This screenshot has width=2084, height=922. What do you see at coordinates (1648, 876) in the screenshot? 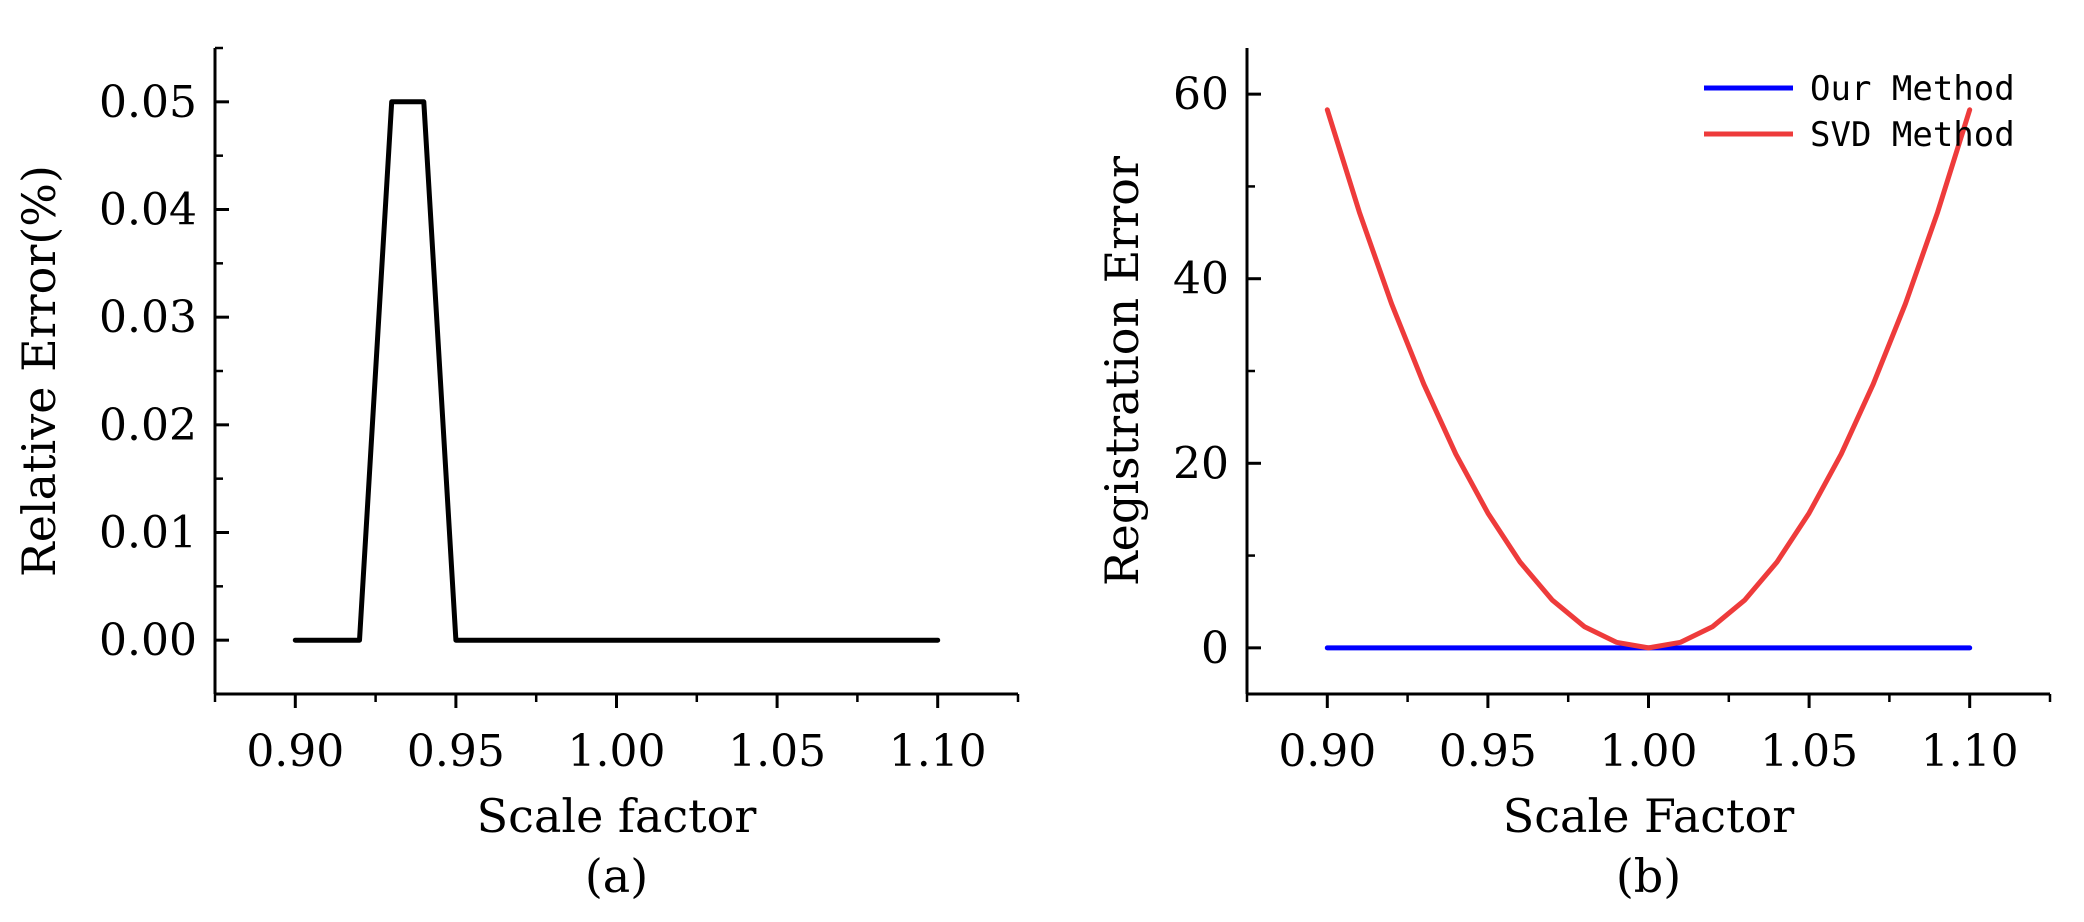
I see `panel-caption: (b)` at bounding box center [1648, 876].